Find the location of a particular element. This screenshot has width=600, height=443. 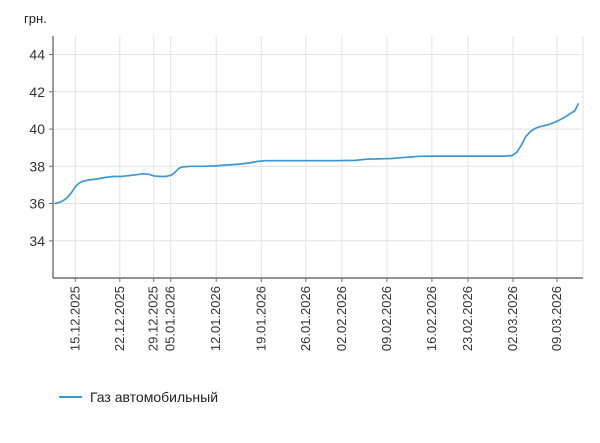

y-tick-label: 38 is located at coordinates (37, 166).